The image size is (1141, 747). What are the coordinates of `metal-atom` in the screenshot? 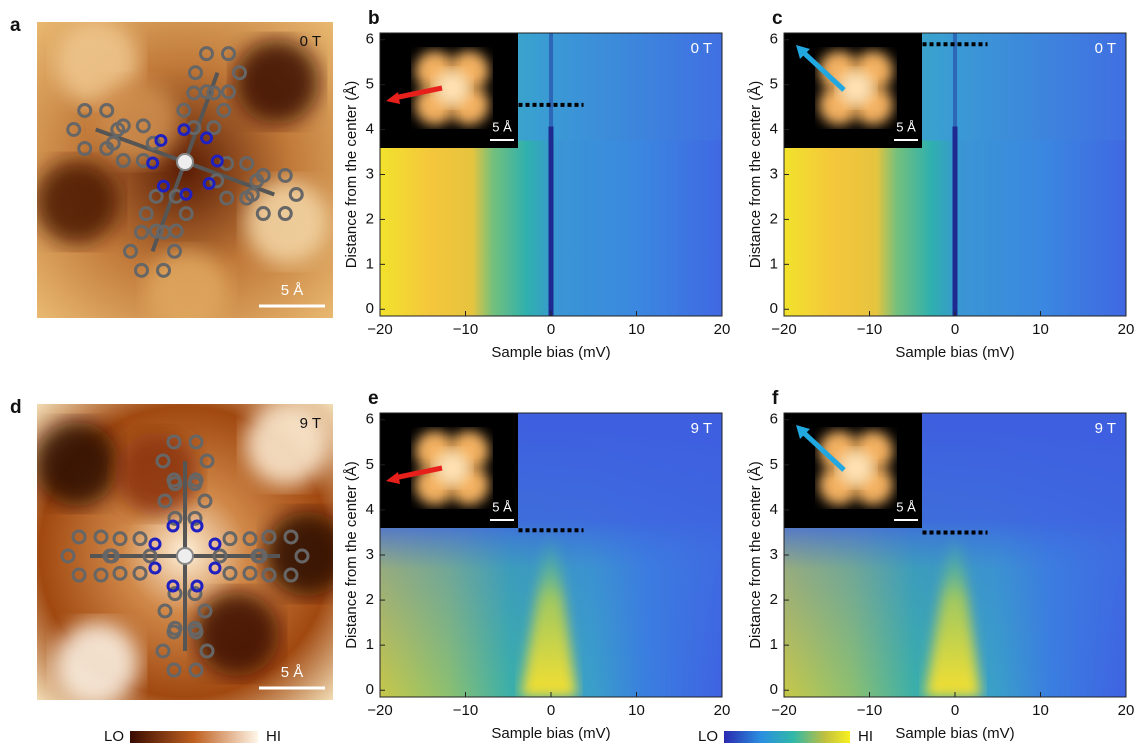 It's located at (185, 162).